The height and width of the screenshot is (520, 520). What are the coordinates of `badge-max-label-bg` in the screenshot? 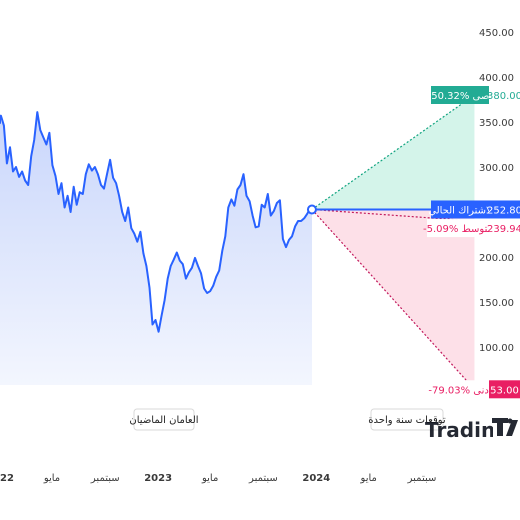 It's located at (460, 95).